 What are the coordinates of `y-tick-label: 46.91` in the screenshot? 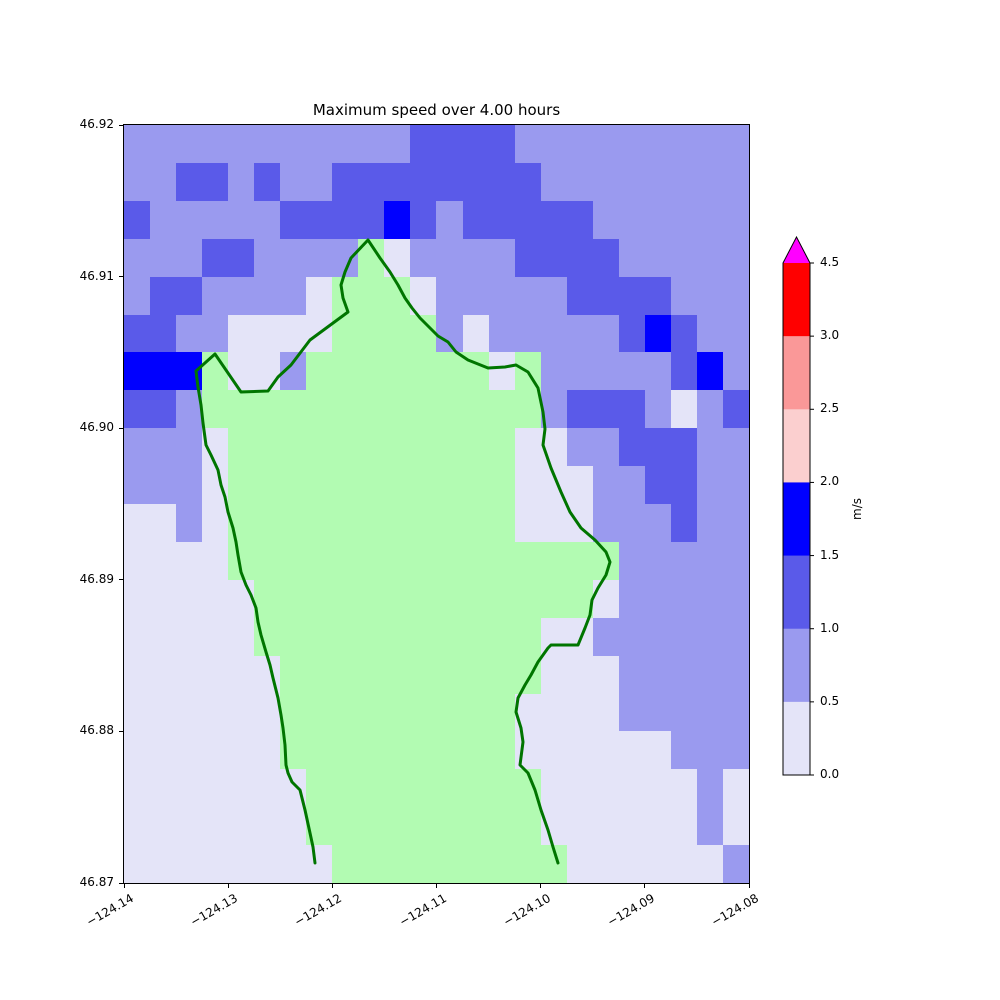 It's located at (96, 275).